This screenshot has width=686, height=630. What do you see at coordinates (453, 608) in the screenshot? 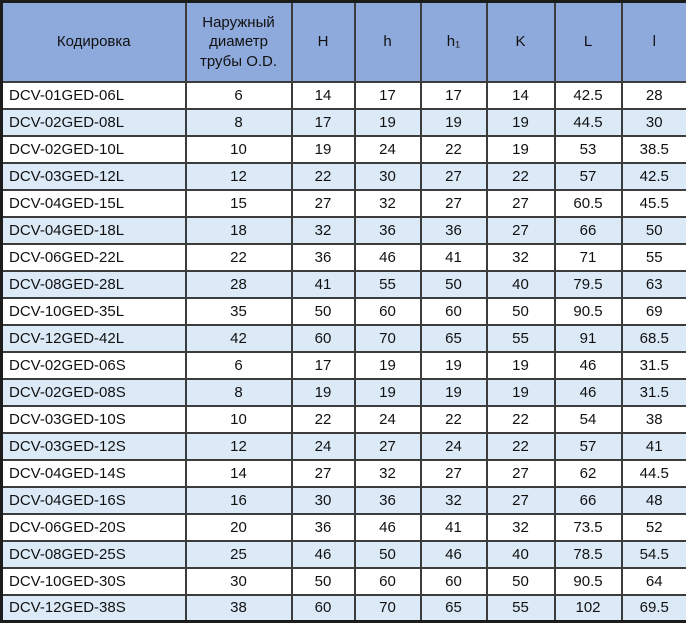
I see `value-cell-h1: 65` at bounding box center [453, 608].